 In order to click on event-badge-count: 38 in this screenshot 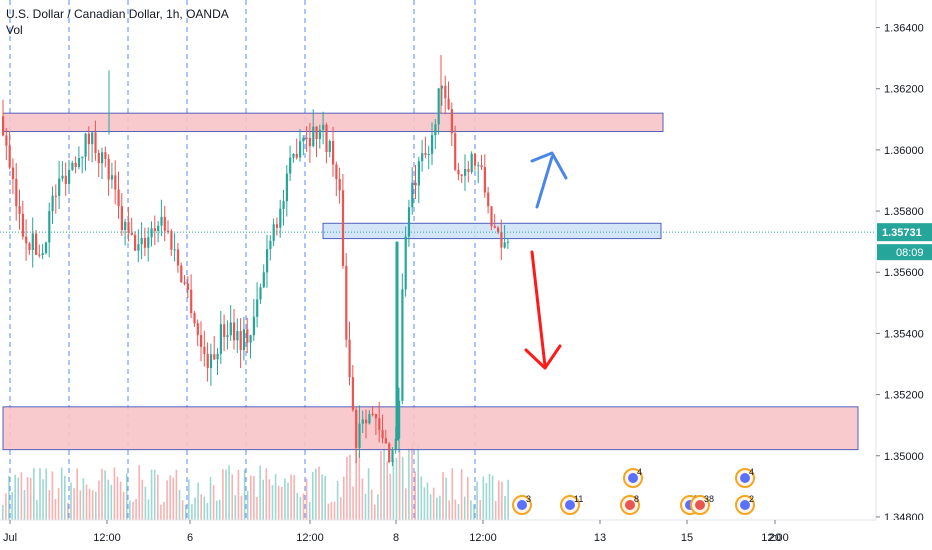, I will do `click(709, 499)`.